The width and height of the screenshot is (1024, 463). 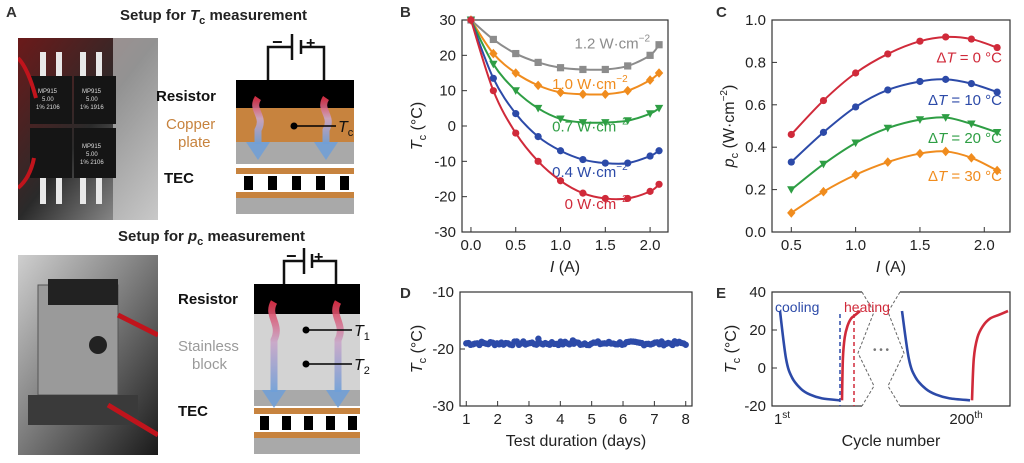 What do you see at coordinates (597, 203) in the screenshot?
I see `series-label: 0 W·cm−2` at bounding box center [597, 203].